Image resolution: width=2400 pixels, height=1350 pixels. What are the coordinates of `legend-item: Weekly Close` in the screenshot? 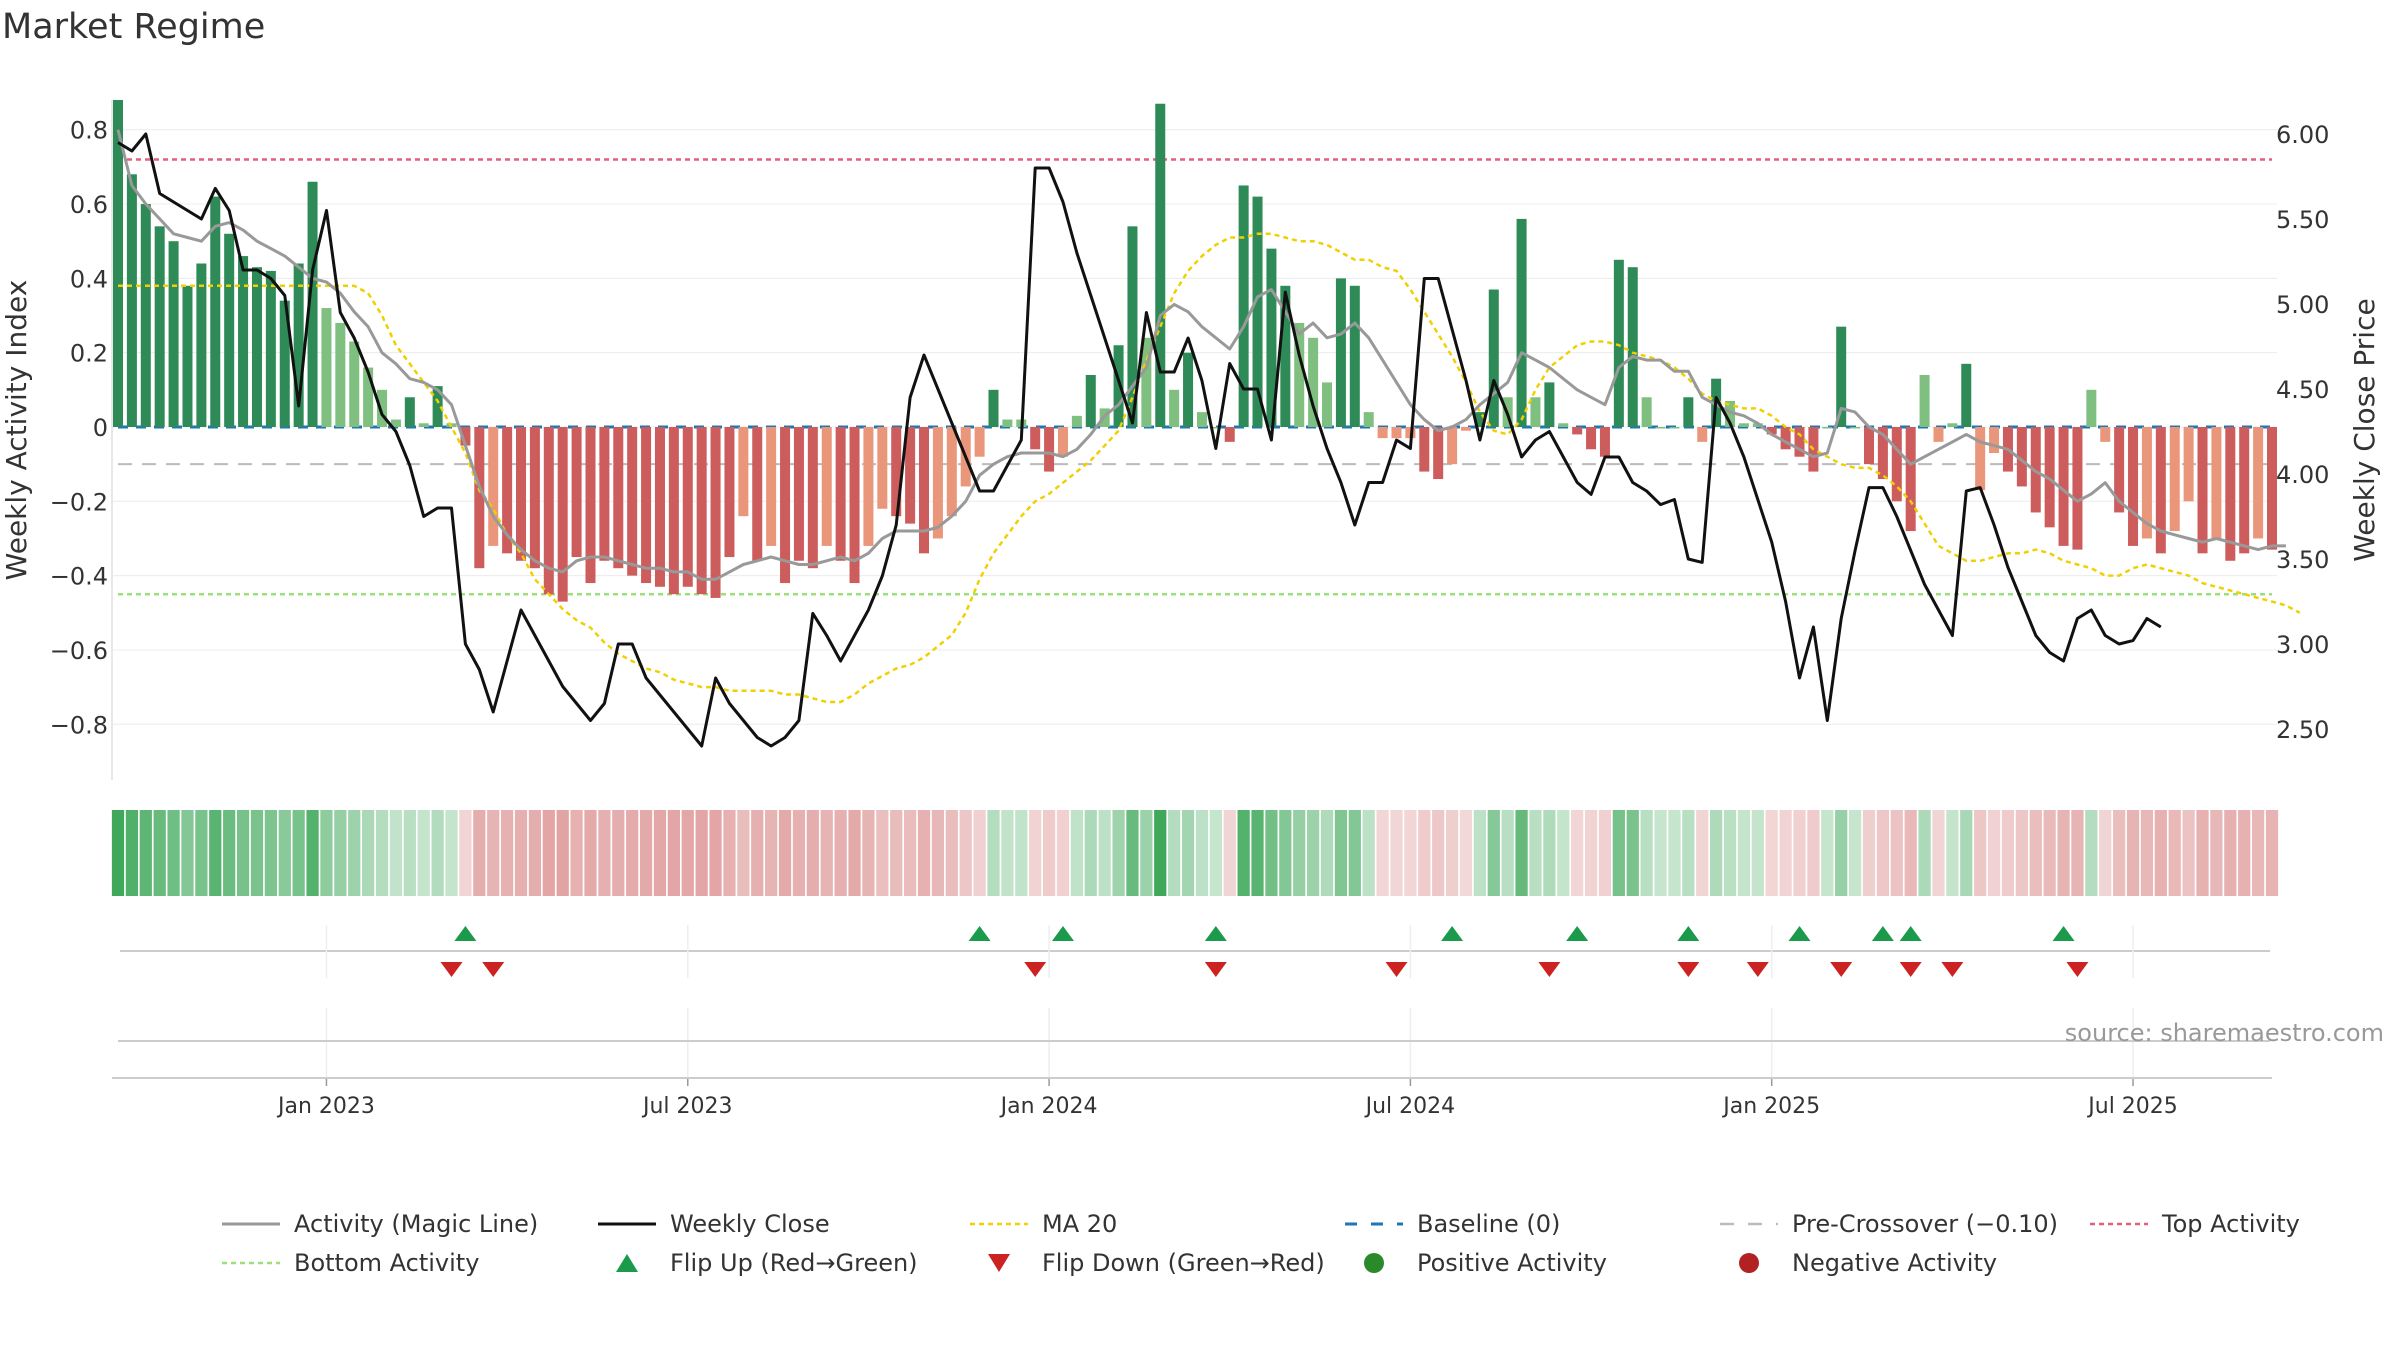 It's located at (714, 1224).